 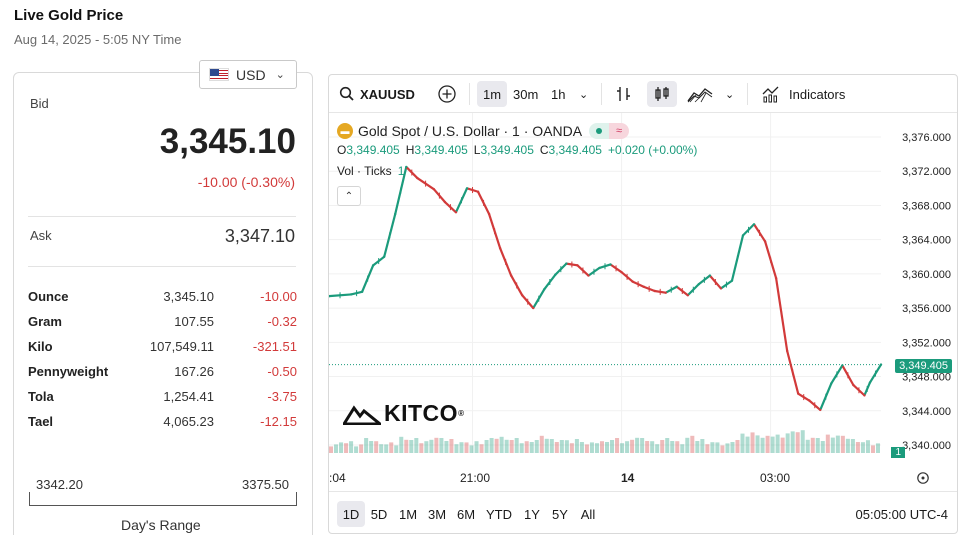 What do you see at coordinates (387, 94) in the screenshot?
I see `symbol-label: XAUUSD` at bounding box center [387, 94].